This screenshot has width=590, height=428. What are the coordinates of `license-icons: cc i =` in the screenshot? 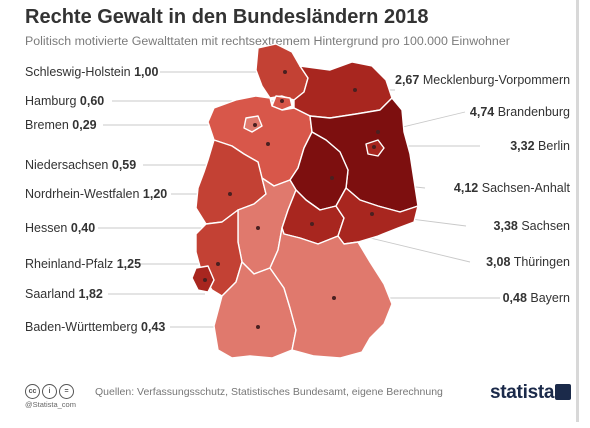 It's located at (49, 391).